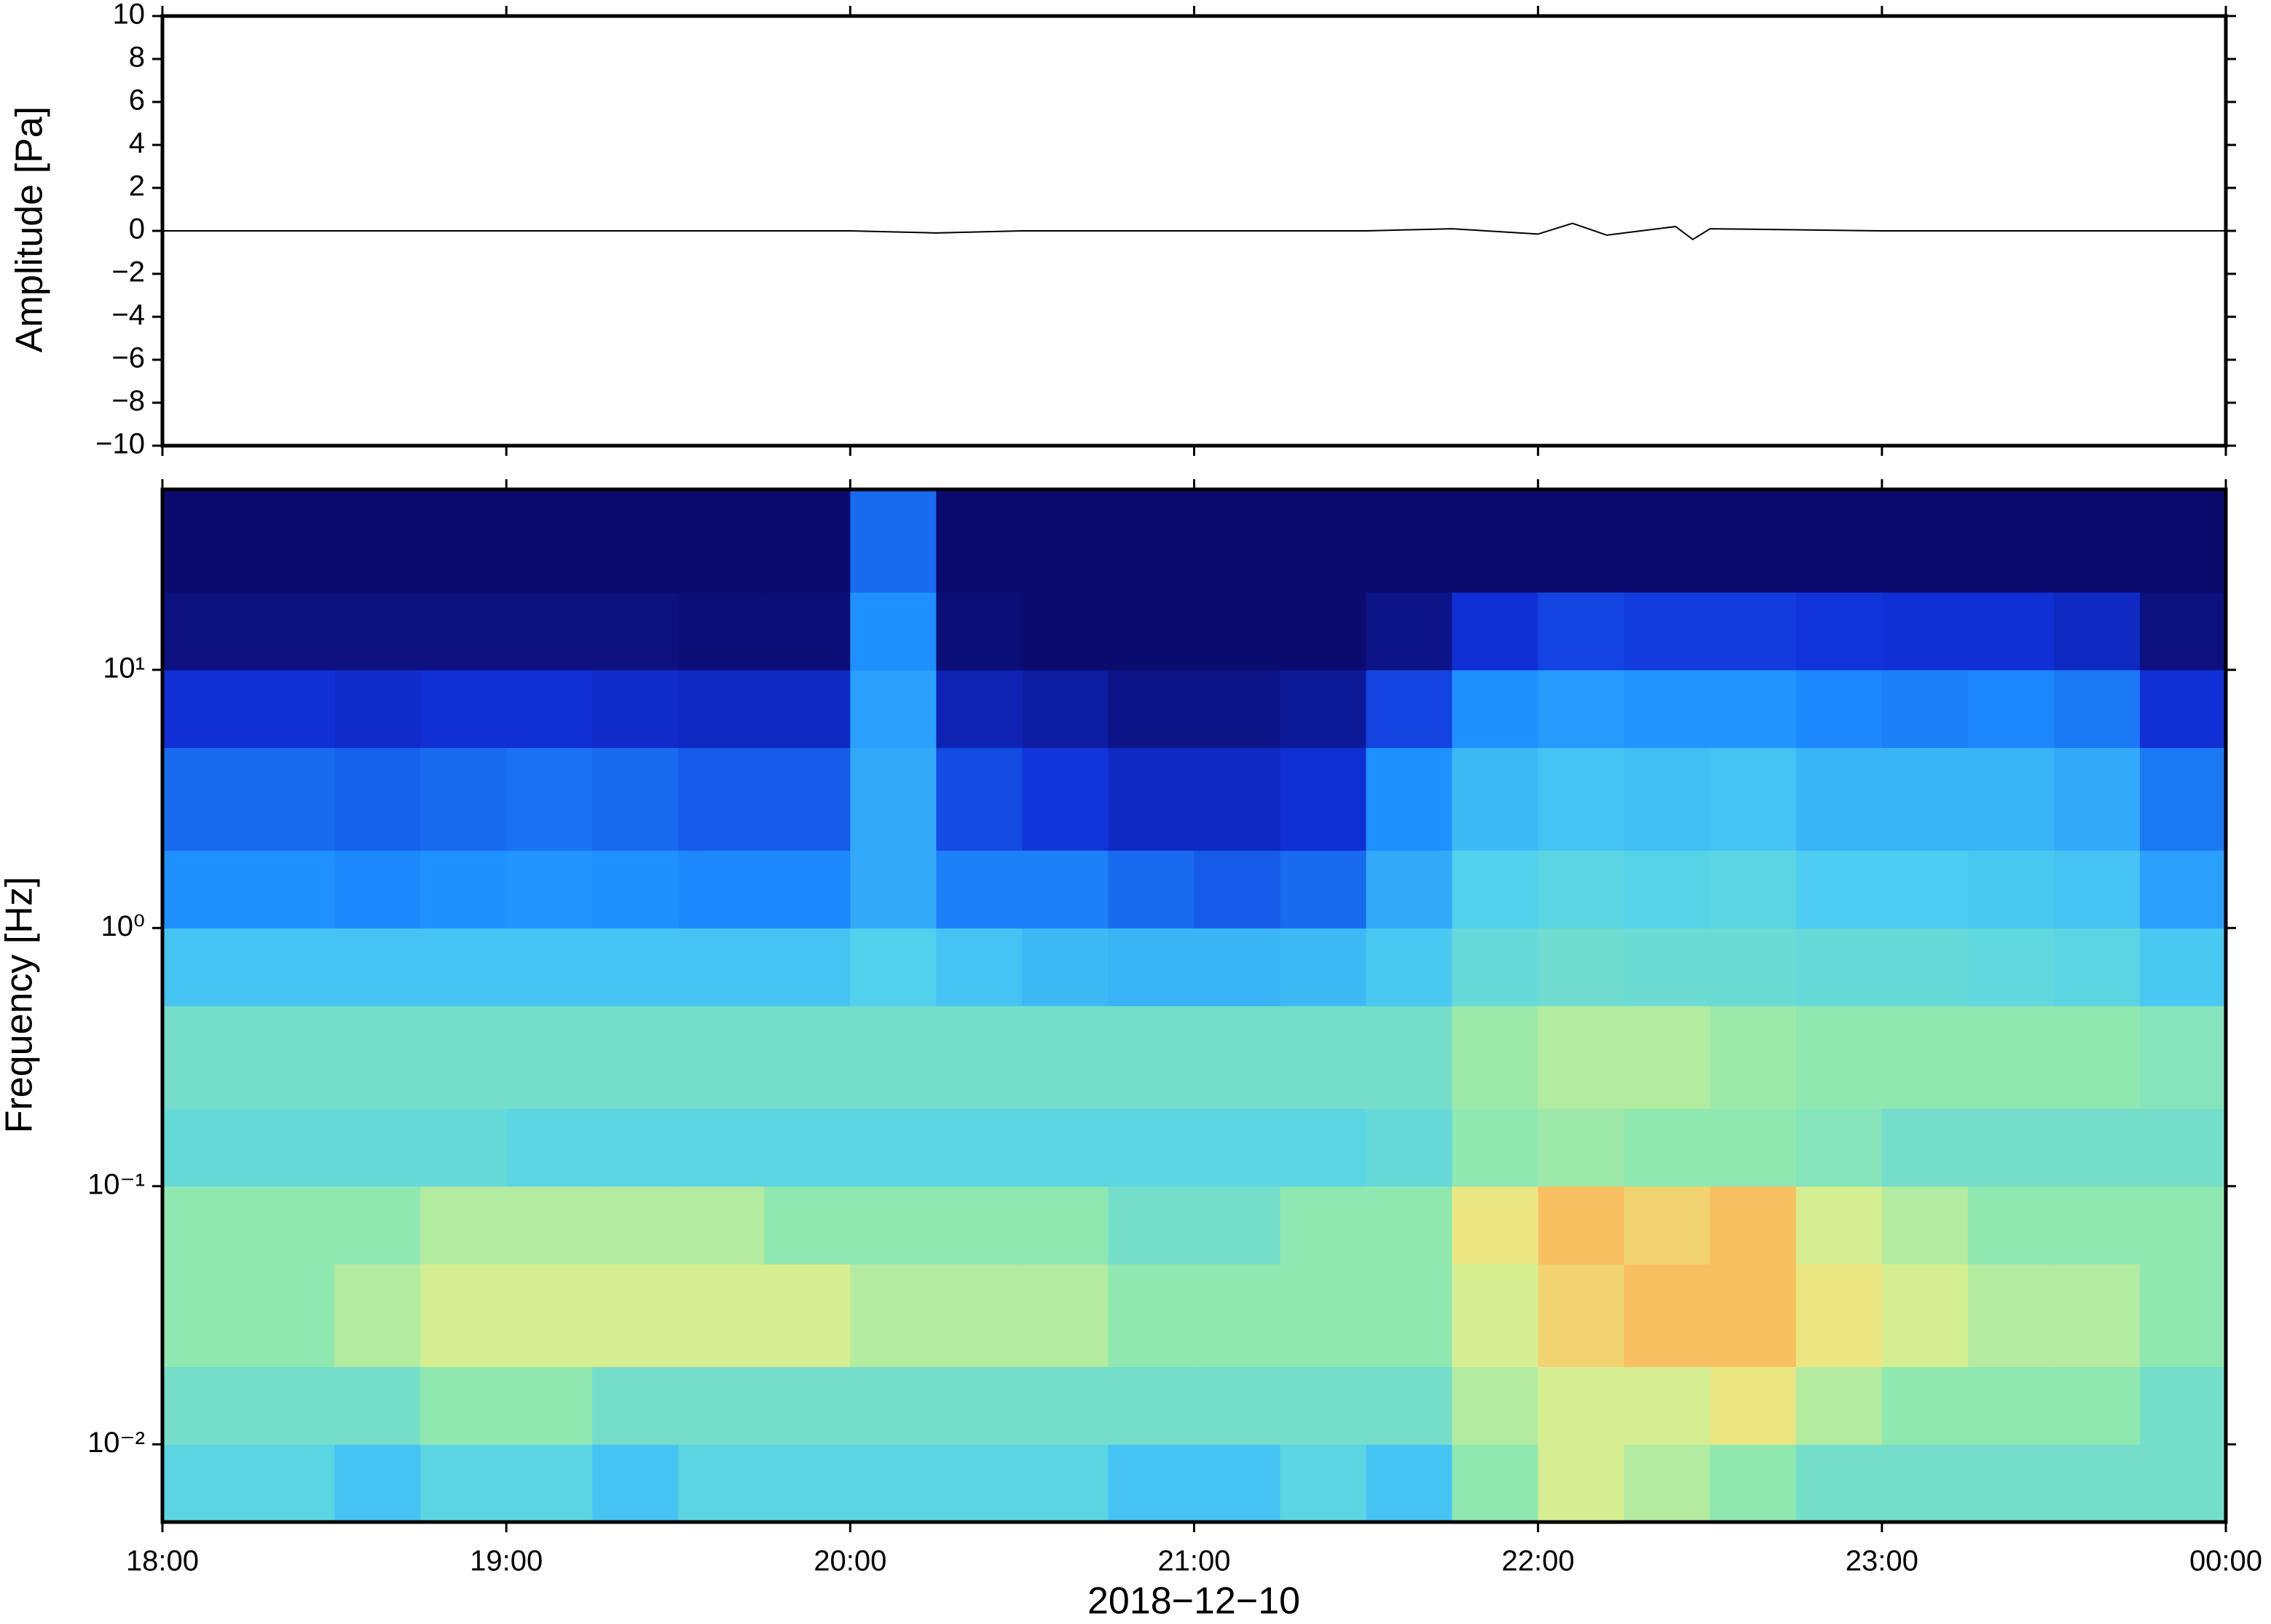 This screenshot has width=2271, height=1624. What do you see at coordinates (850, 1561) in the screenshot?
I see `x-tick-label: 20:00` at bounding box center [850, 1561].